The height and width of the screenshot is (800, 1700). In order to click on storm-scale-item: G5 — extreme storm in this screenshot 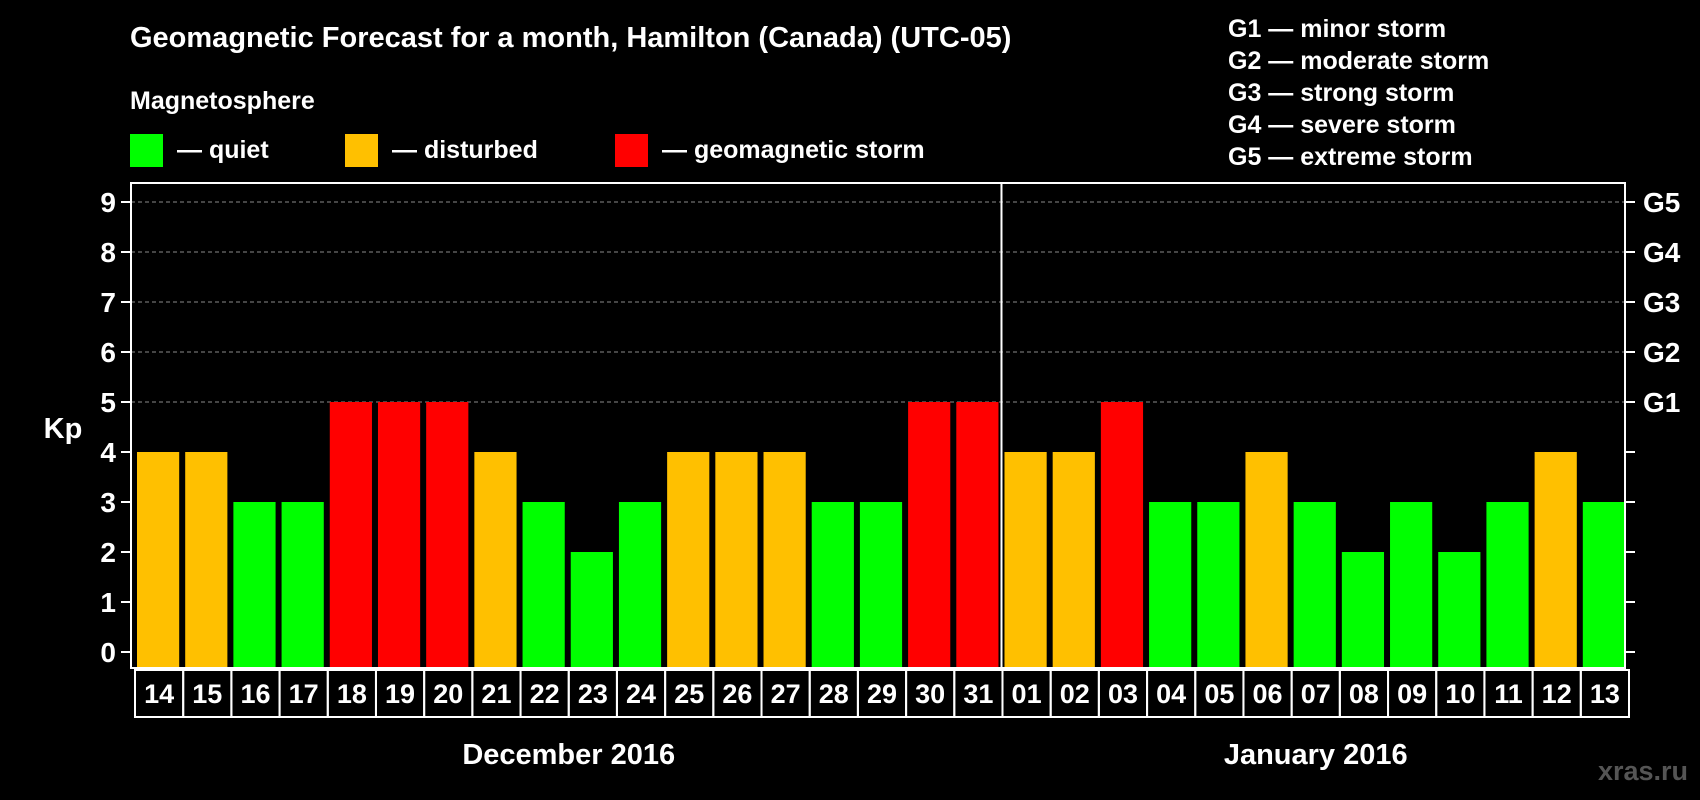, I will do `click(1350, 157)`.